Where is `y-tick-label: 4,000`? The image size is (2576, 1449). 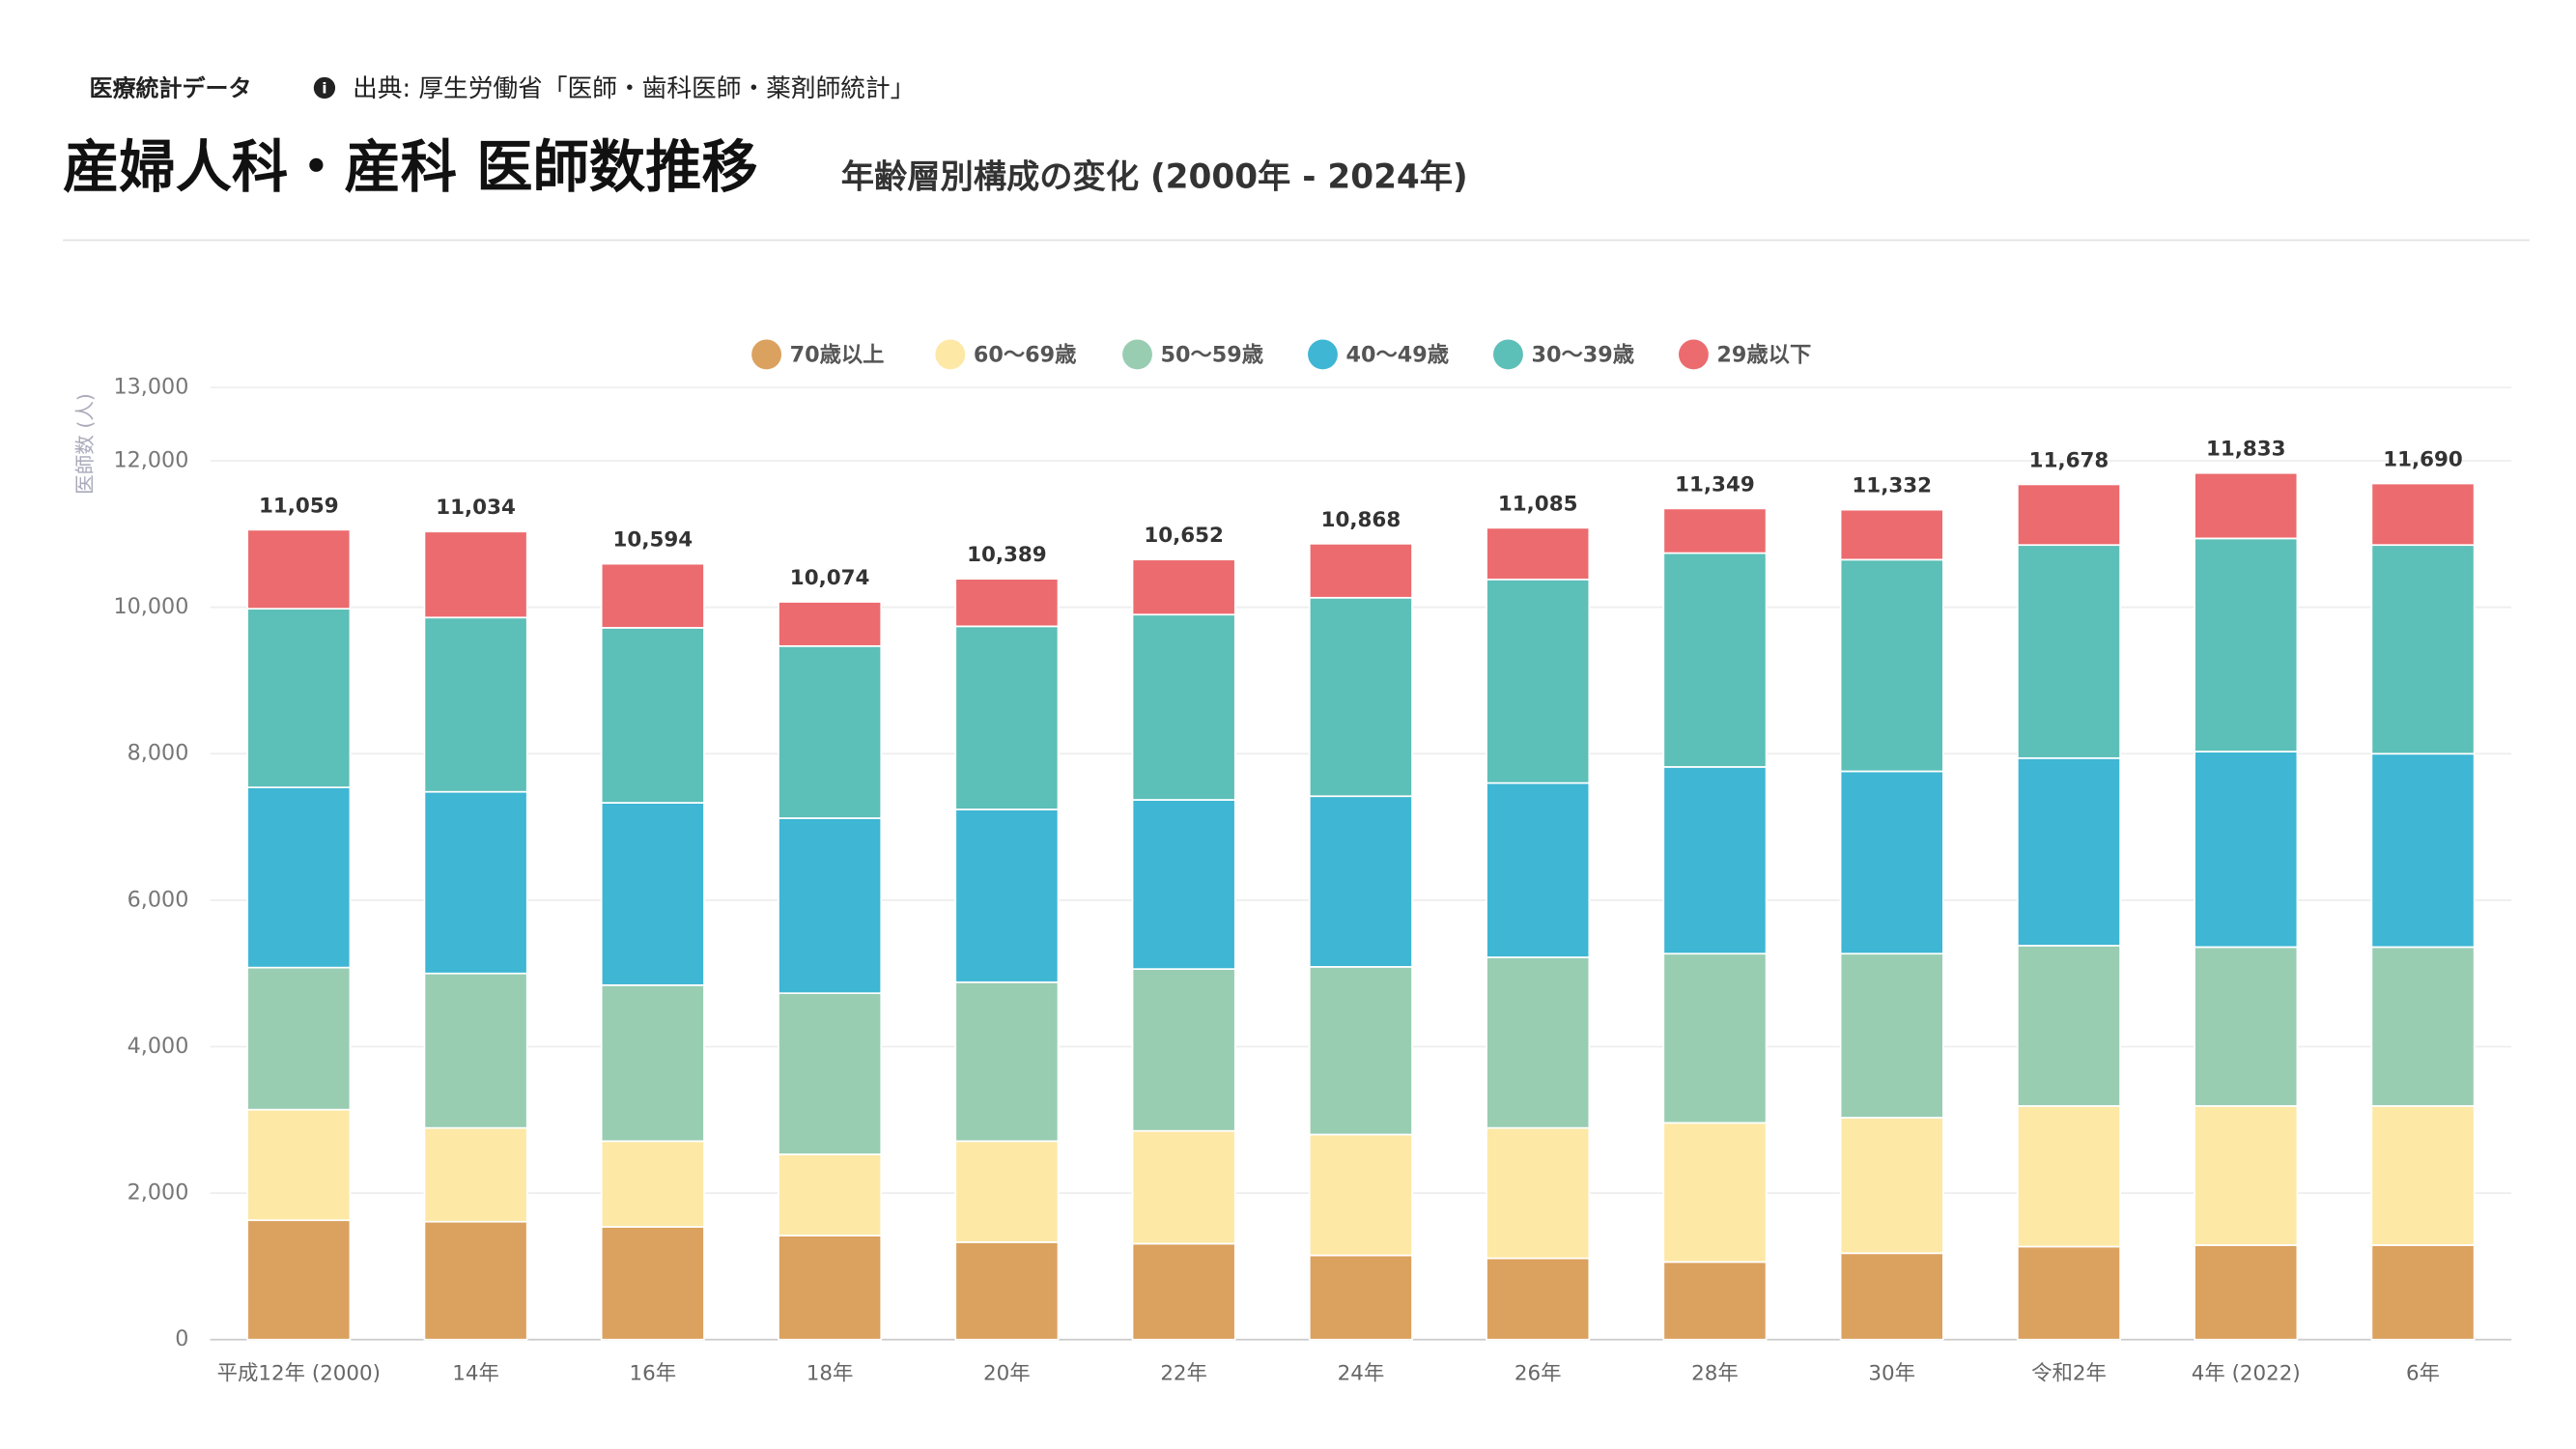
y-tick-label: 4,000 is located at coordinates (158, 1046).